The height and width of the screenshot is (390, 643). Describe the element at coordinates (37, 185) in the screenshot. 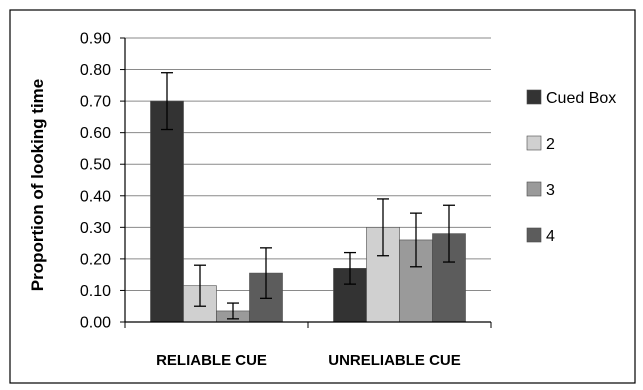

I see `y-axis-label: Proportion of looking time` at that location.